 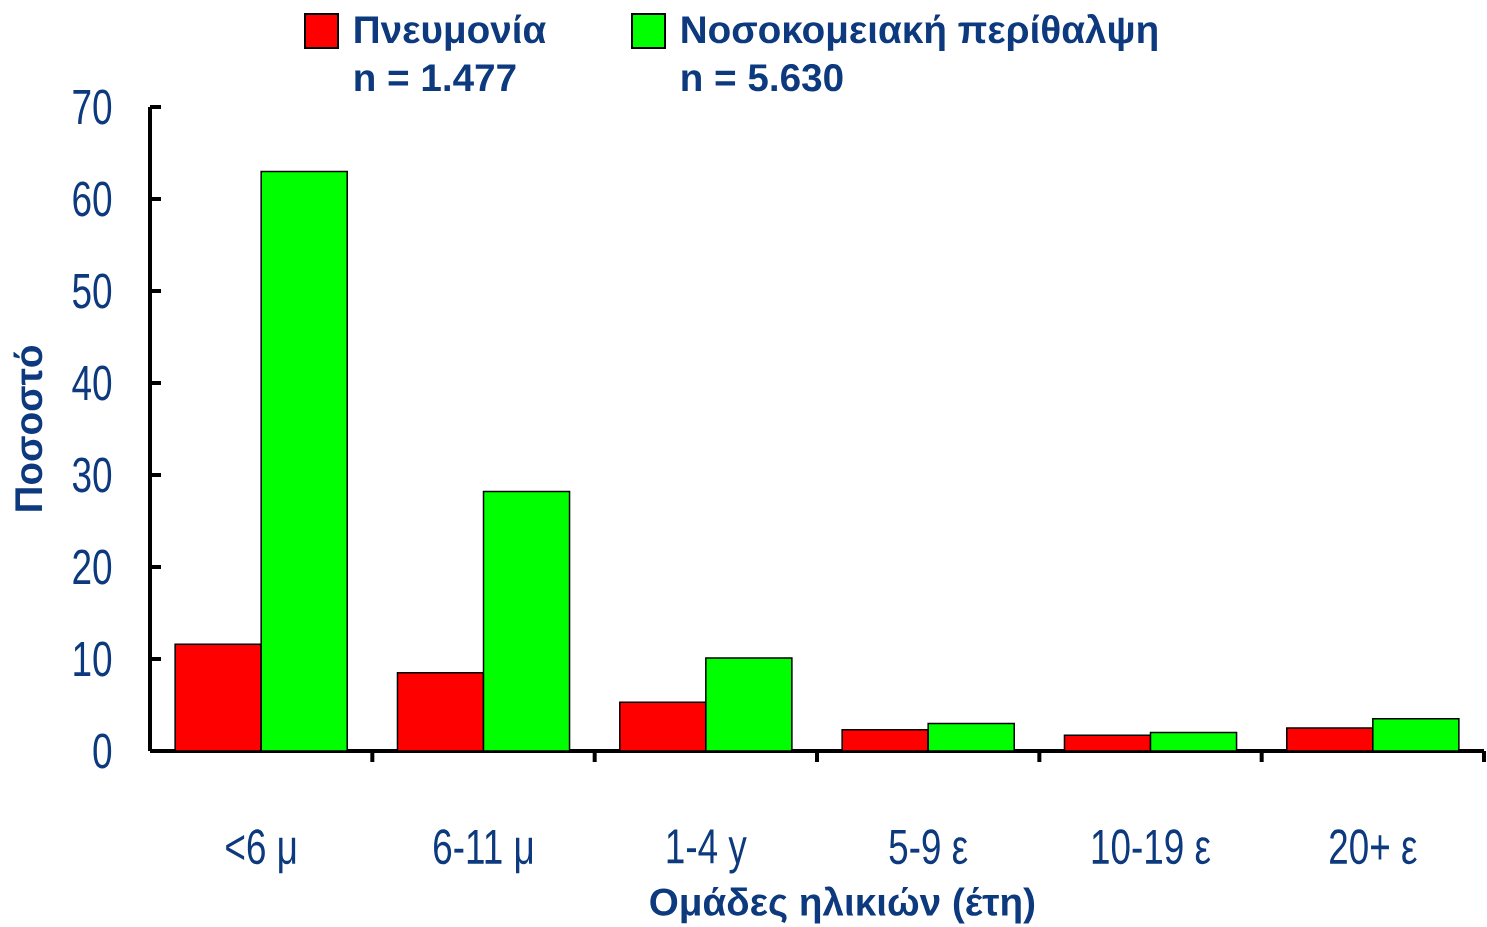 I want to click on legend-label: Νοσοκομειακή περίθαλψη, so click(x=919, y=32).